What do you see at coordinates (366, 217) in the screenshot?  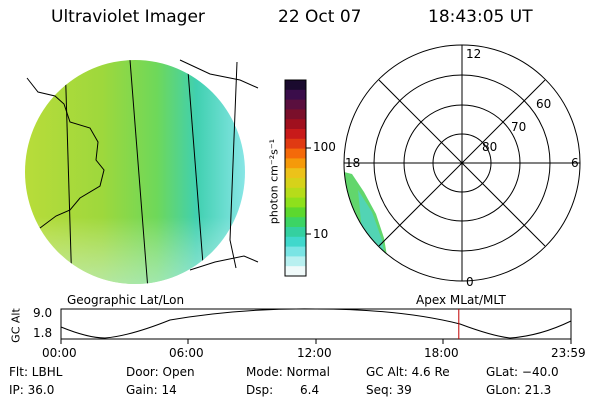 I see `polar-aurora-patch` at bounding box center [366, 217].